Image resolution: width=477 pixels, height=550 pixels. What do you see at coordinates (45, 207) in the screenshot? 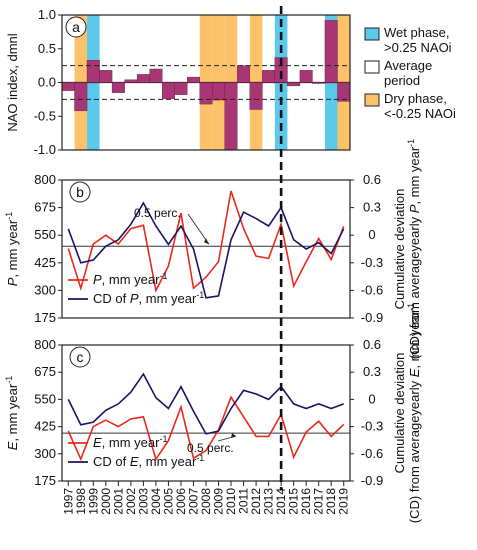
I see `b-ytick-label: 675` at bounding box center [45, 207].